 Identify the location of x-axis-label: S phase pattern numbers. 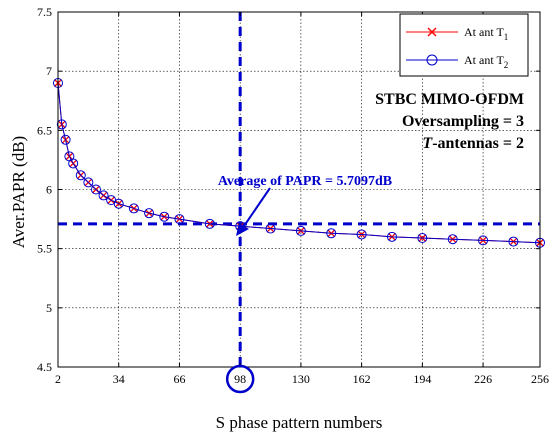
(299, 422).